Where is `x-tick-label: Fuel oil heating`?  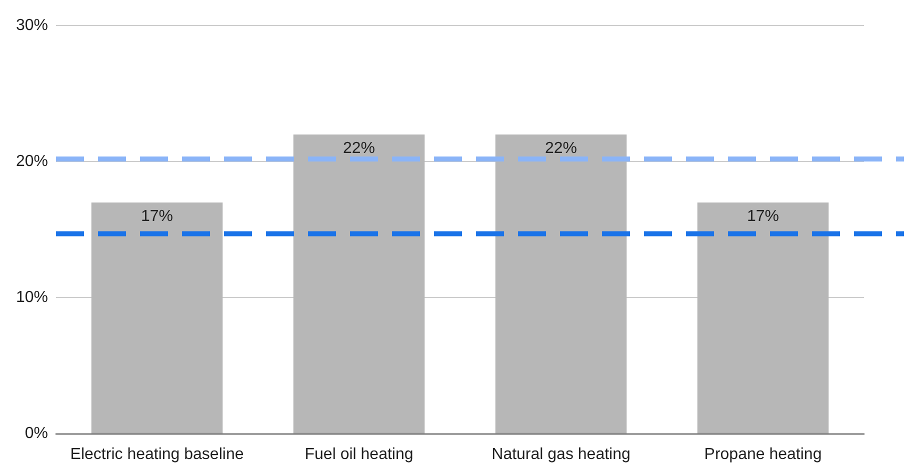 x-tick-label: Fuel oil heating is located at coordinates (359, 454).